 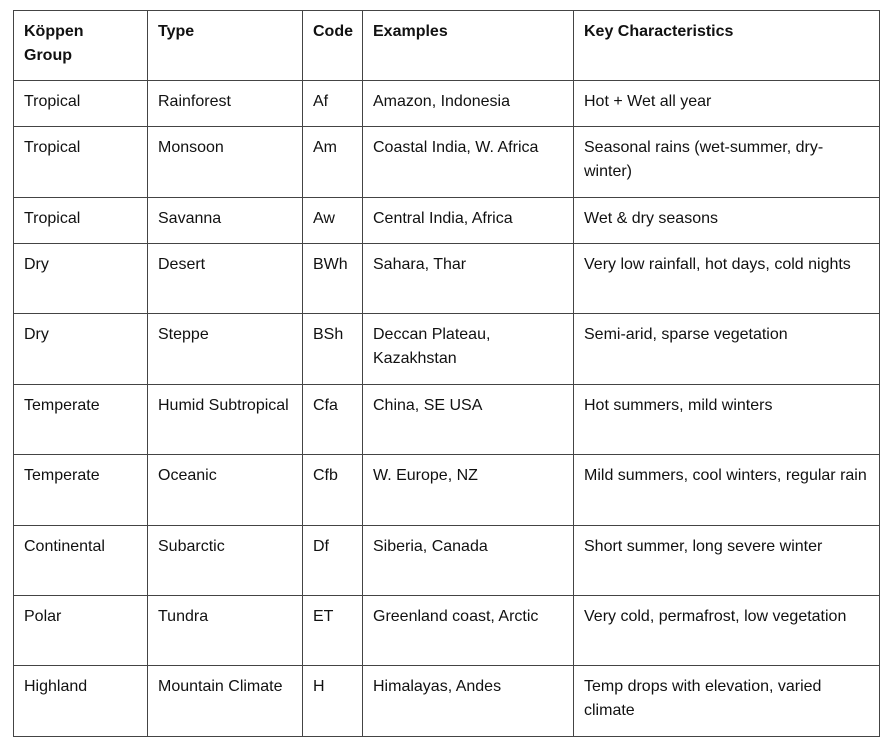 I want to click on header-cell: Key Characteristics, so click(x=726, y=45).